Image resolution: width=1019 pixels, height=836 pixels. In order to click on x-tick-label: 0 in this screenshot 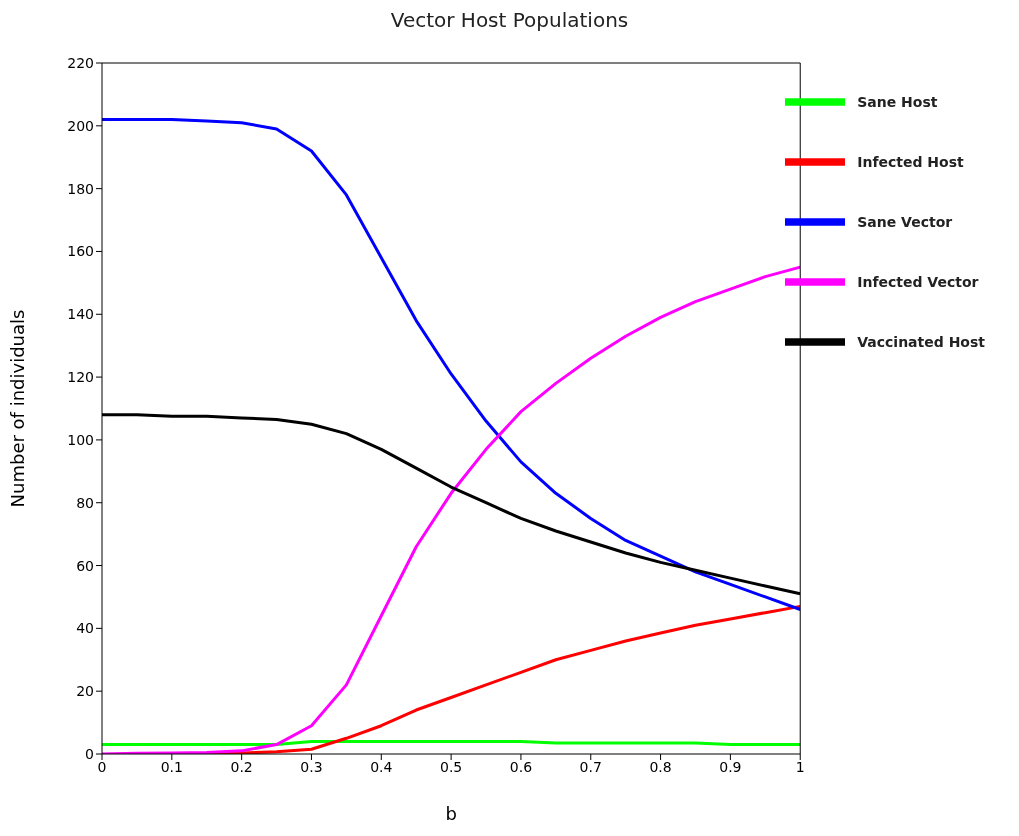, I will do `click(102, 766)`.